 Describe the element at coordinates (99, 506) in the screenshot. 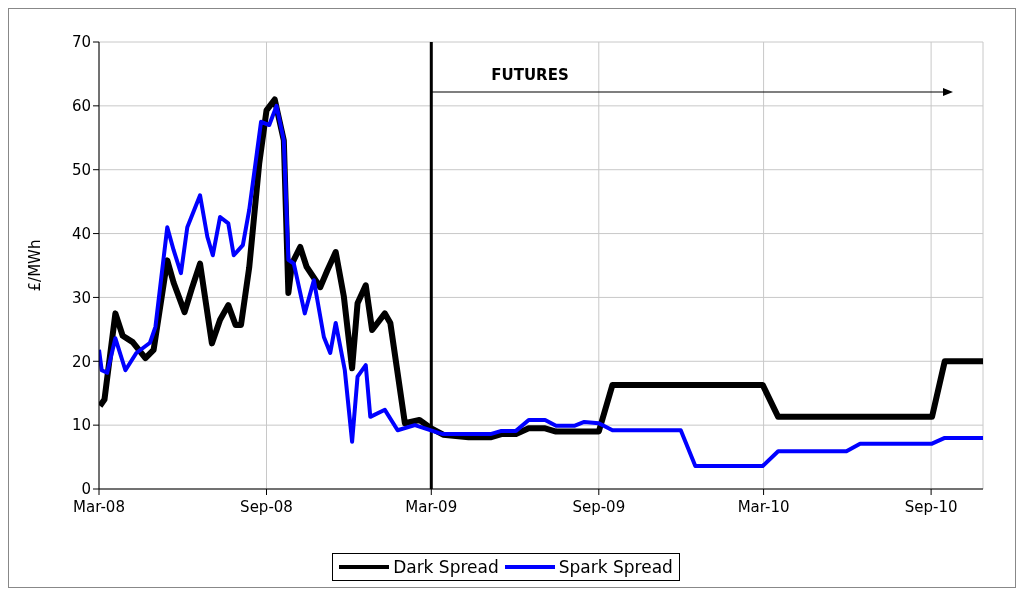

I see `x-tick-label: Mar-08` at that location.